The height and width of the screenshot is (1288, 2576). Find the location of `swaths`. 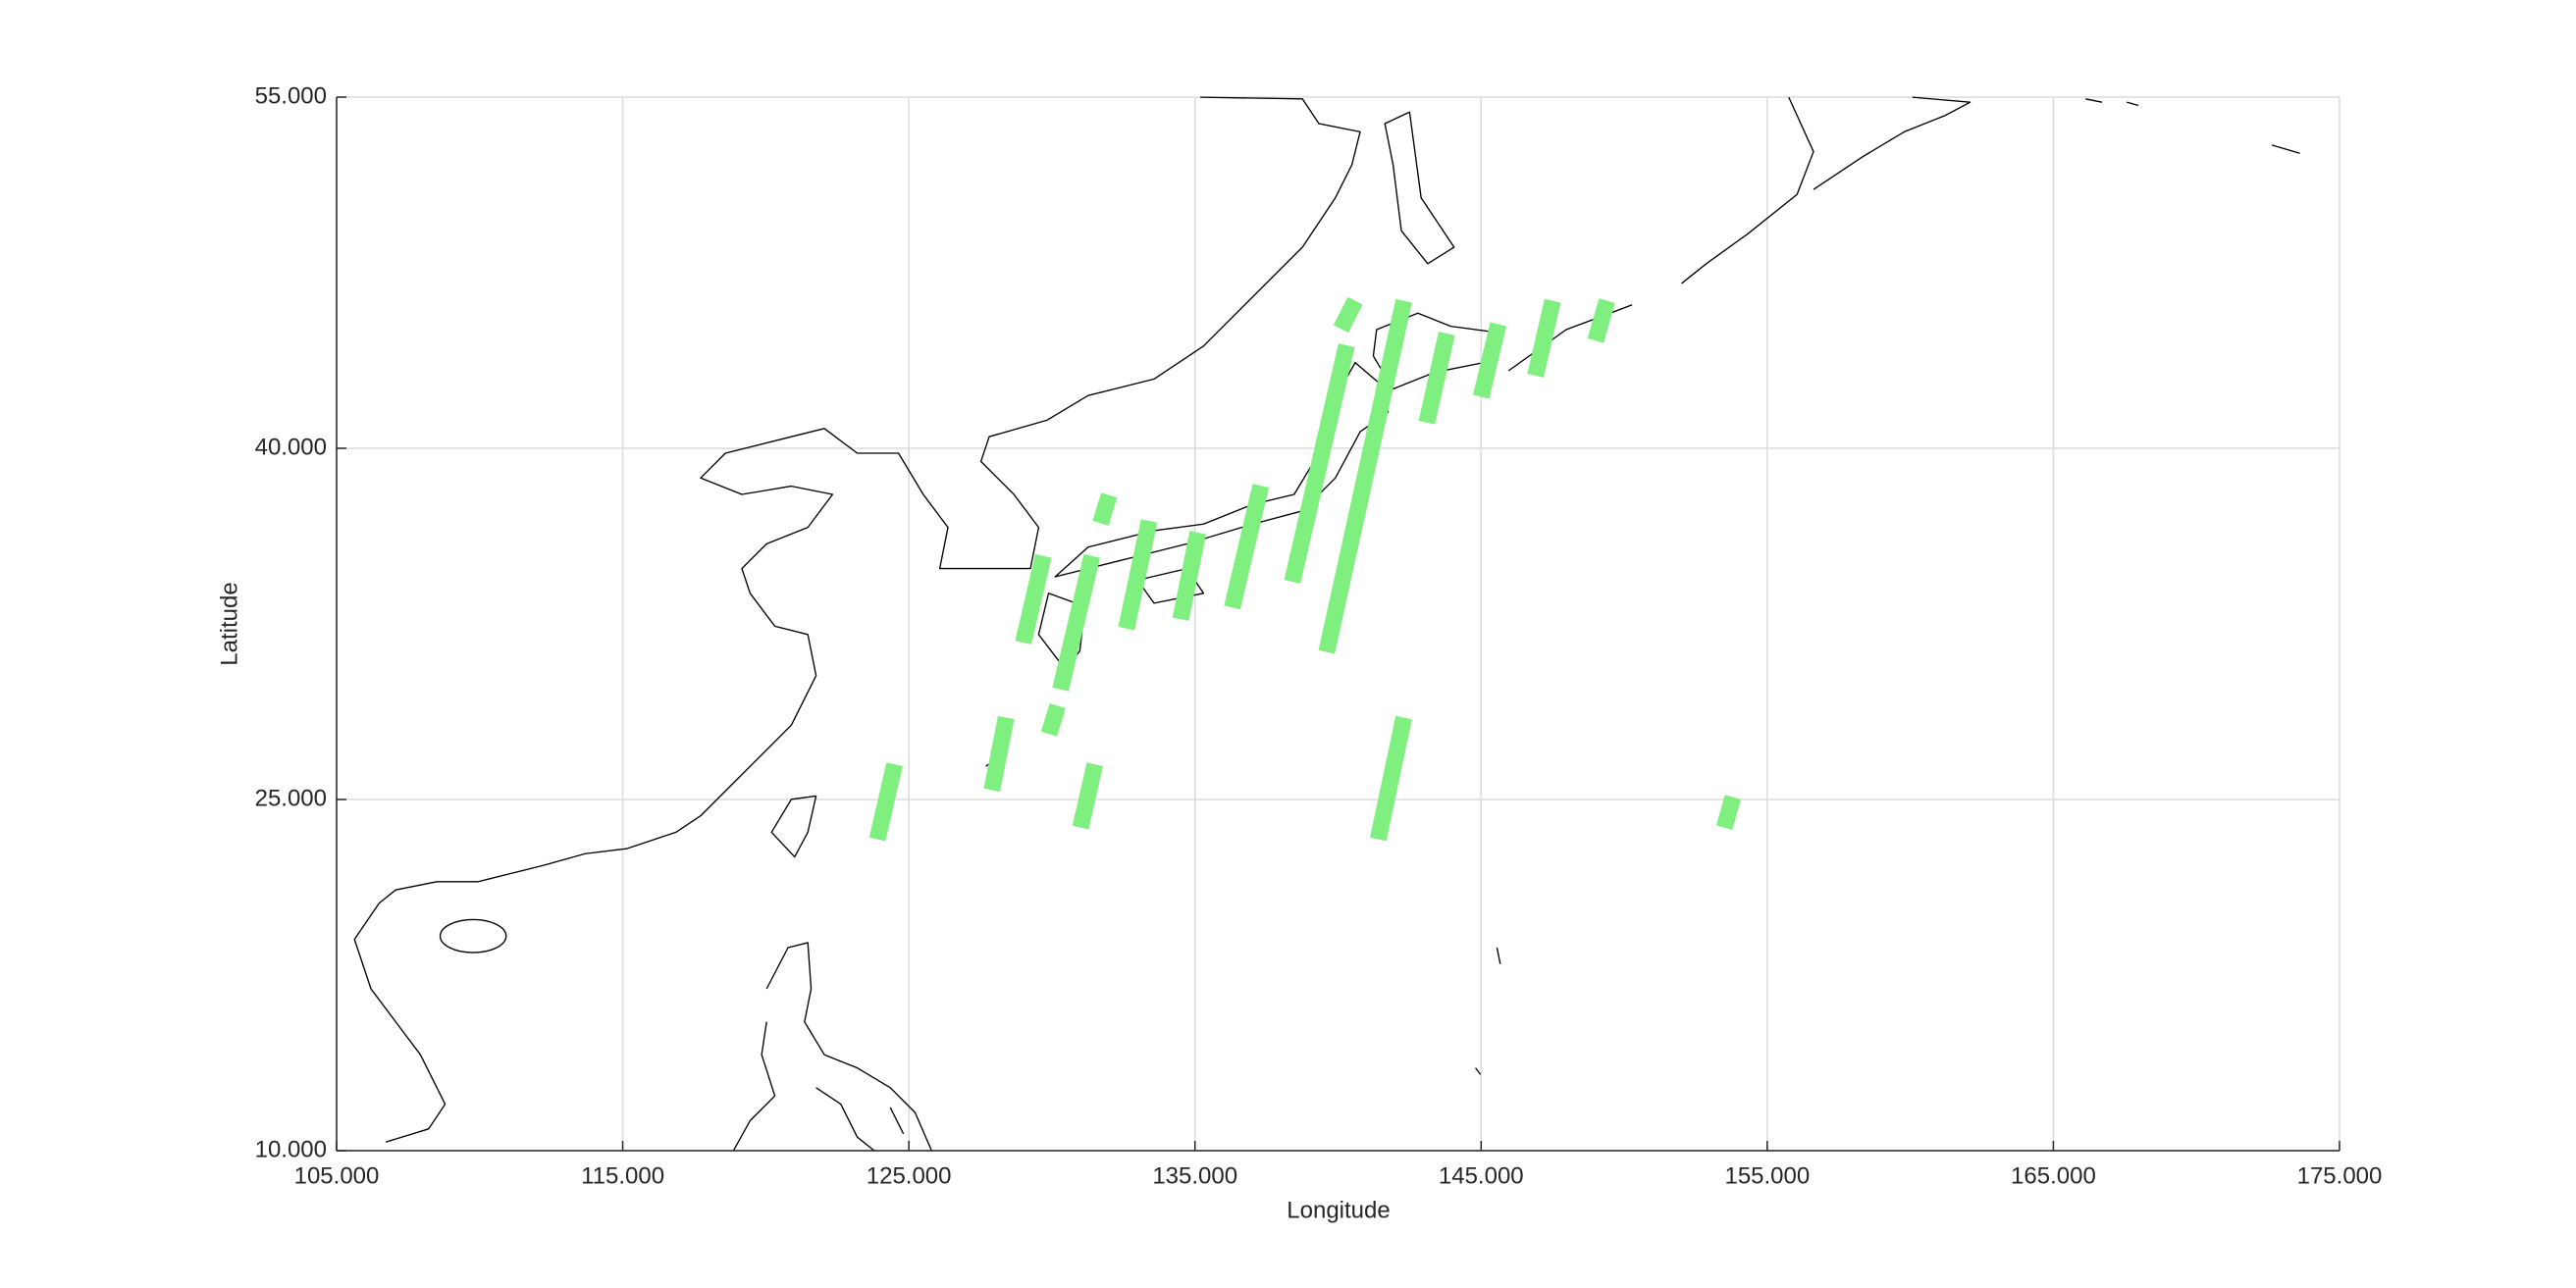

swaths is located at coordinates (1305, 569).